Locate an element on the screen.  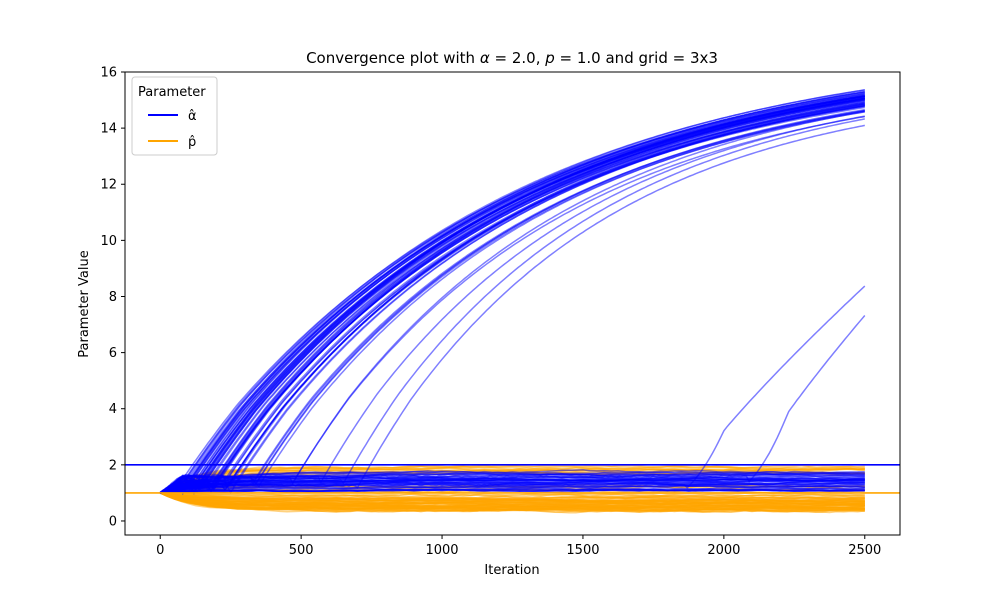
legend-title: Parameter is located at coordinates (172, 92).